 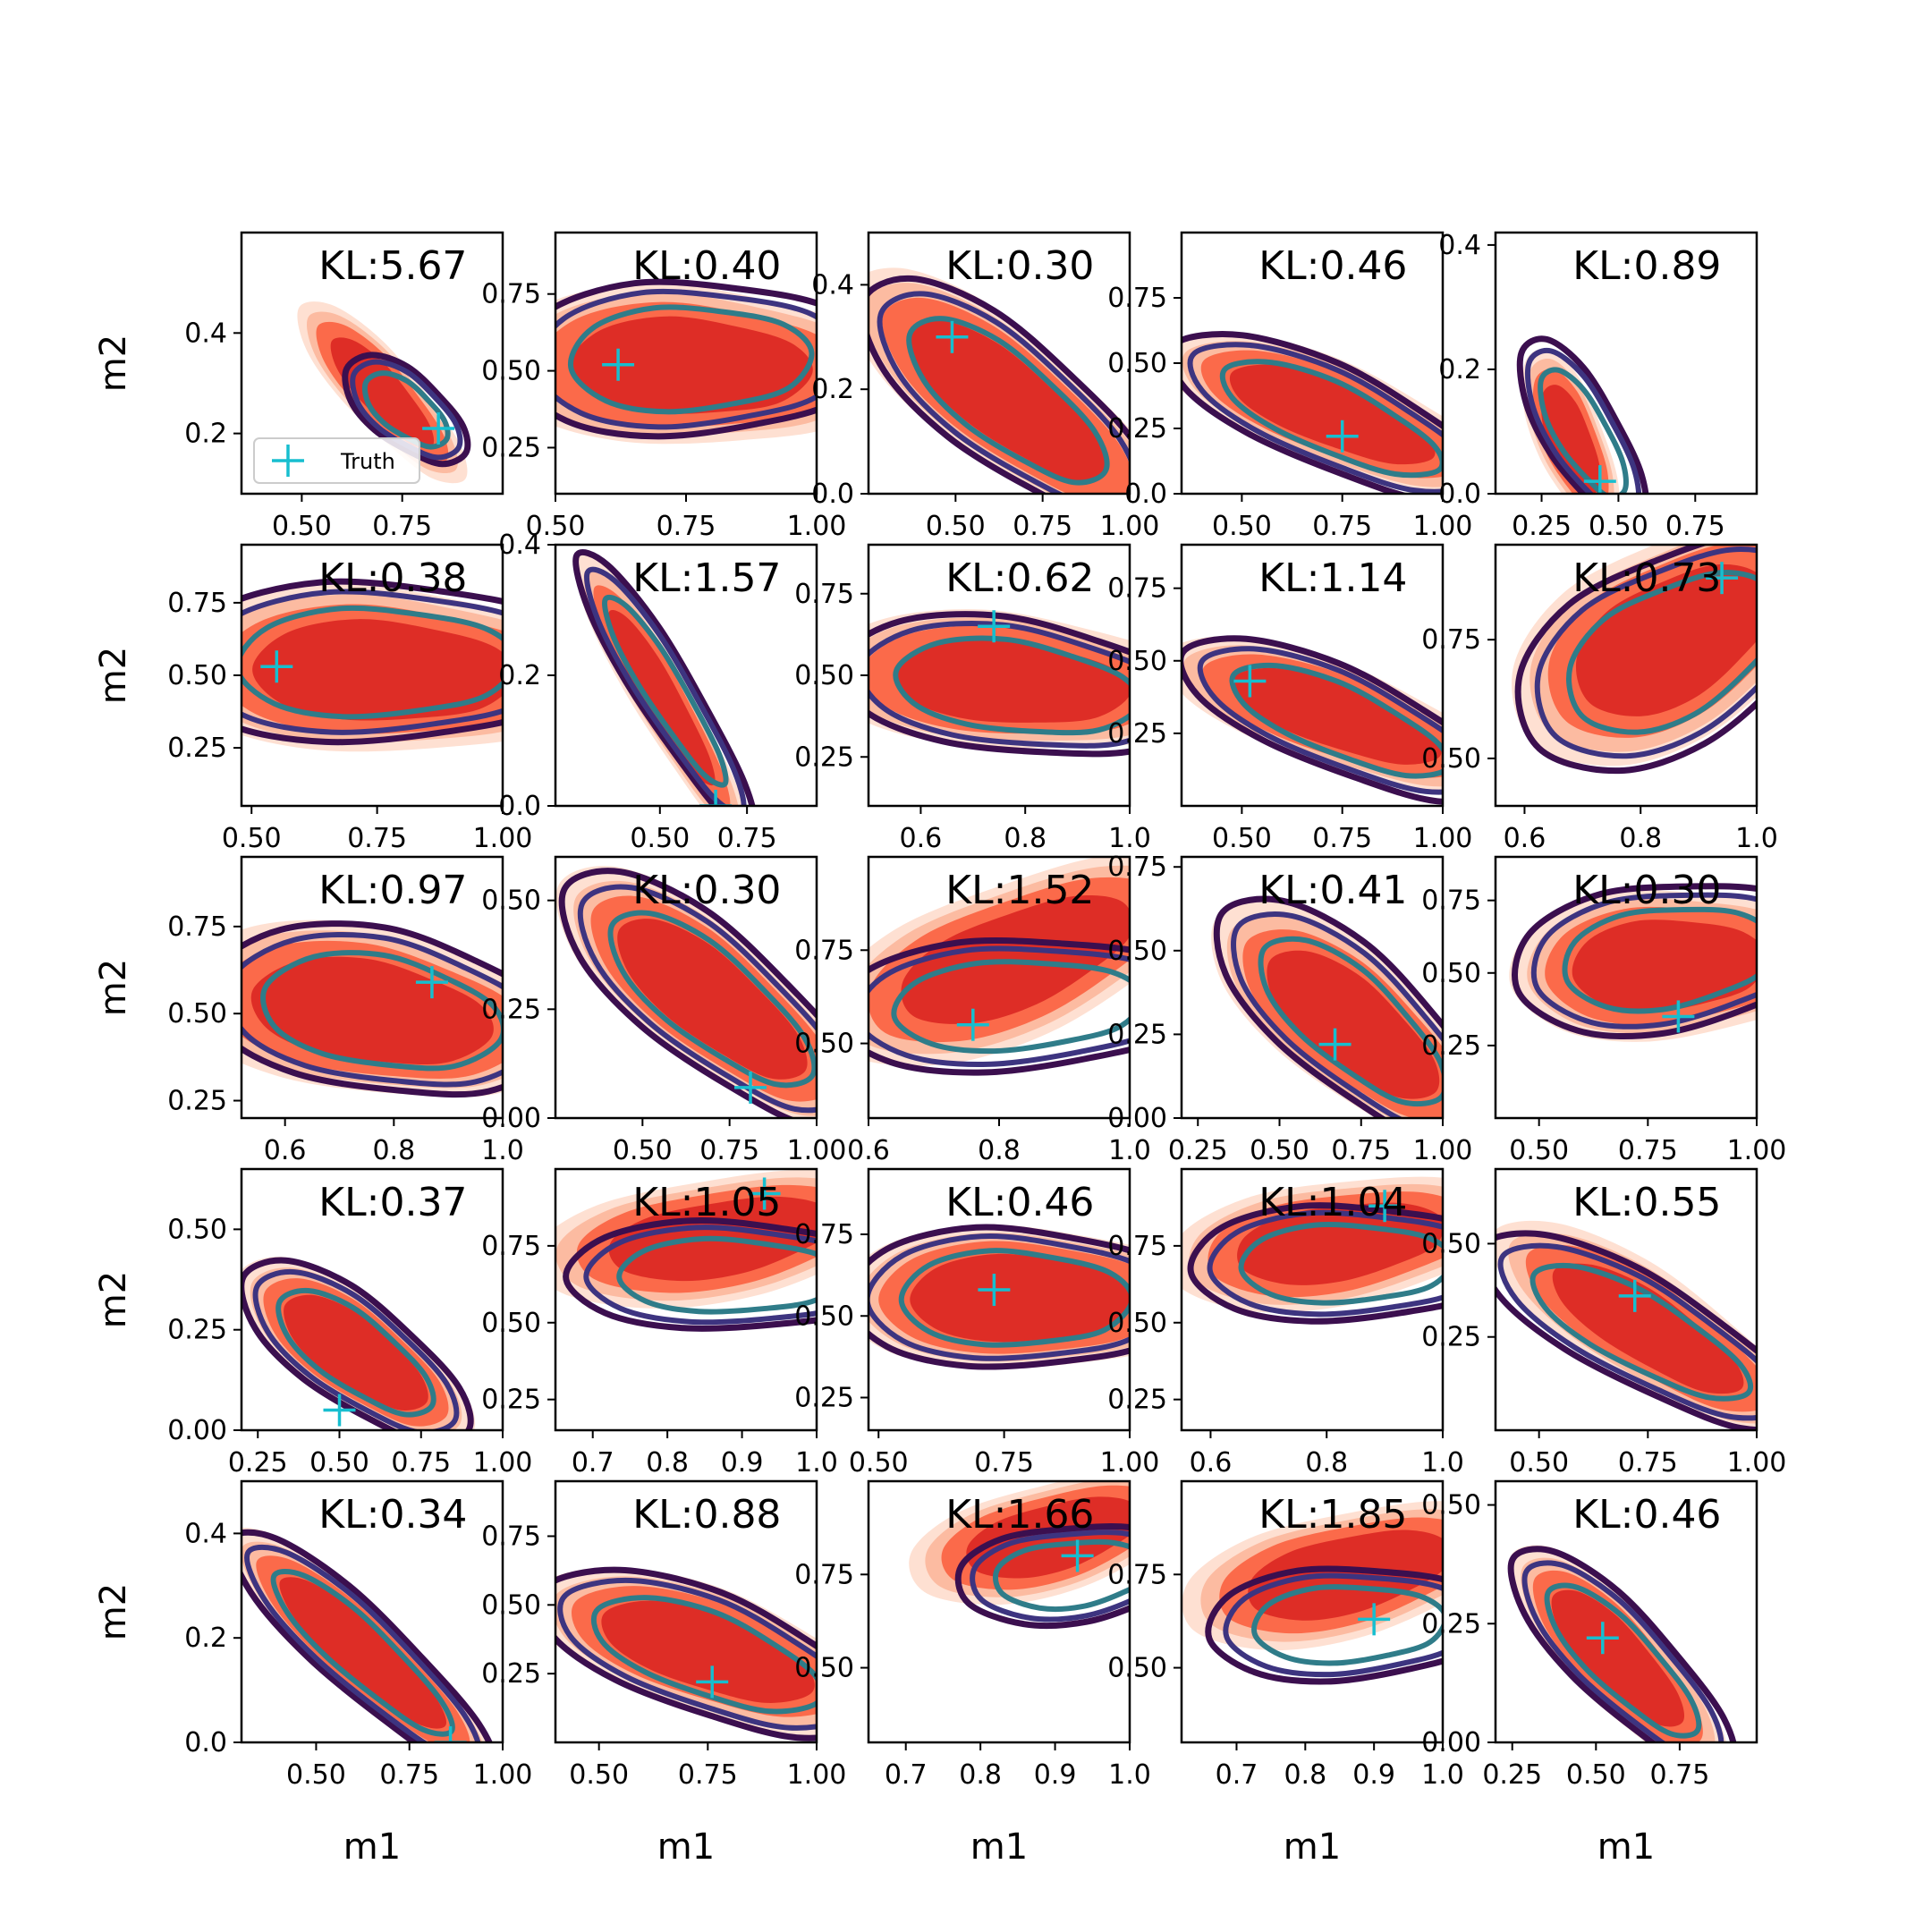 I want to click on subplot-3-2: KL:0.30 0.50 0.75 1.00 0.00 0.25 0.50, so click(x=664, y=1010).